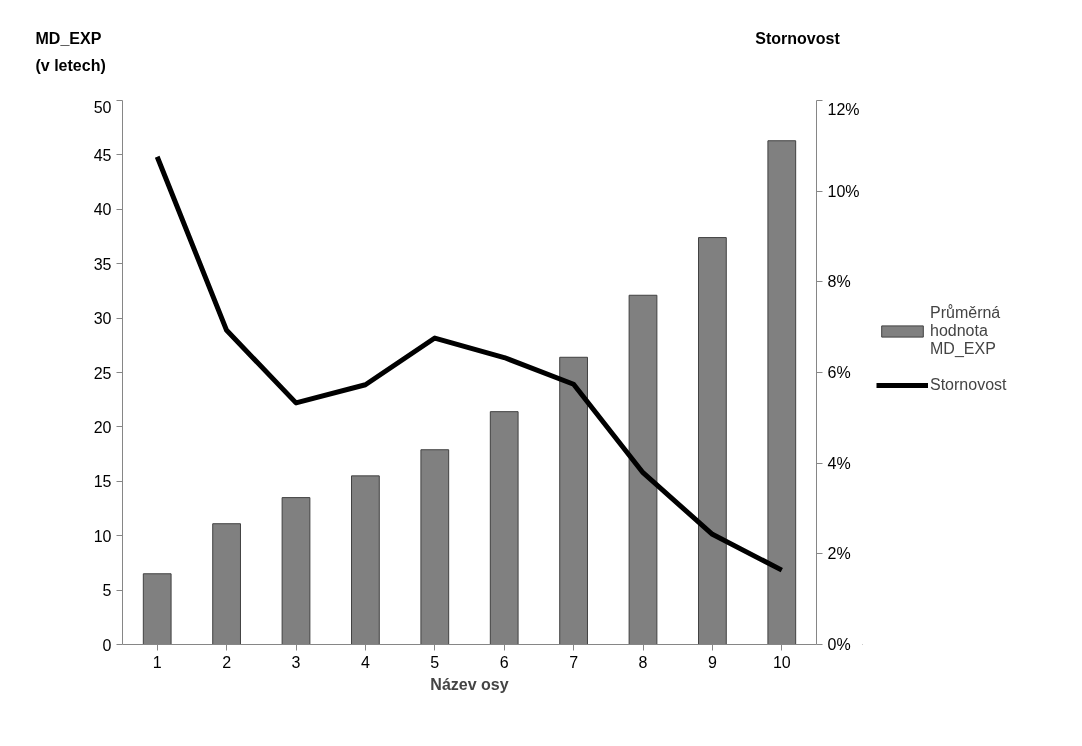 This screenshot has height=746, width=1082. I want to click on y-tick-label: 5, so click(107, 591).